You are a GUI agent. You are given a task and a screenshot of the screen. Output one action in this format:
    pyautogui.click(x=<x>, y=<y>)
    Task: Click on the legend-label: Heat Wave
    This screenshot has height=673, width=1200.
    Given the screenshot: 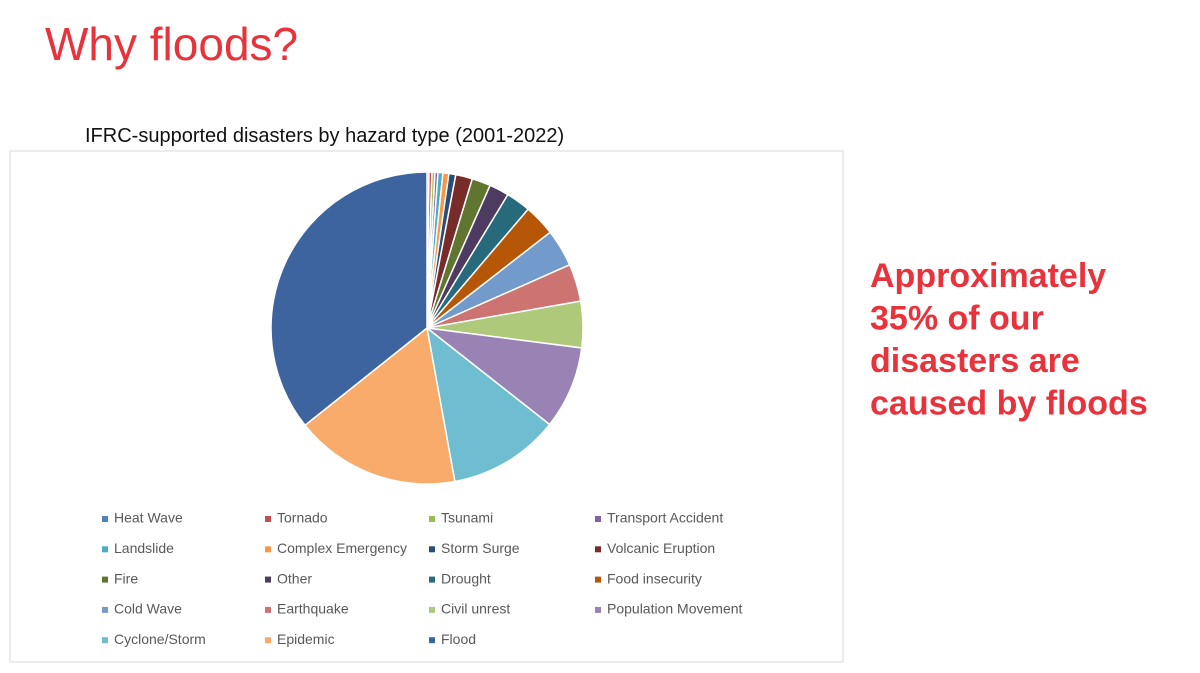 What is the action you would take?
    pyautogui.click(x=148, y=518)
    